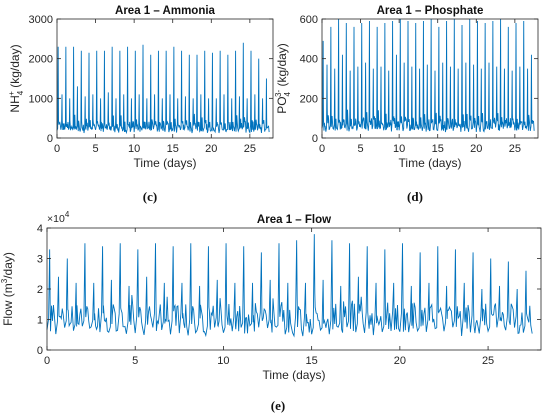  I want to click on caption-d: (d), so click(415, 196).